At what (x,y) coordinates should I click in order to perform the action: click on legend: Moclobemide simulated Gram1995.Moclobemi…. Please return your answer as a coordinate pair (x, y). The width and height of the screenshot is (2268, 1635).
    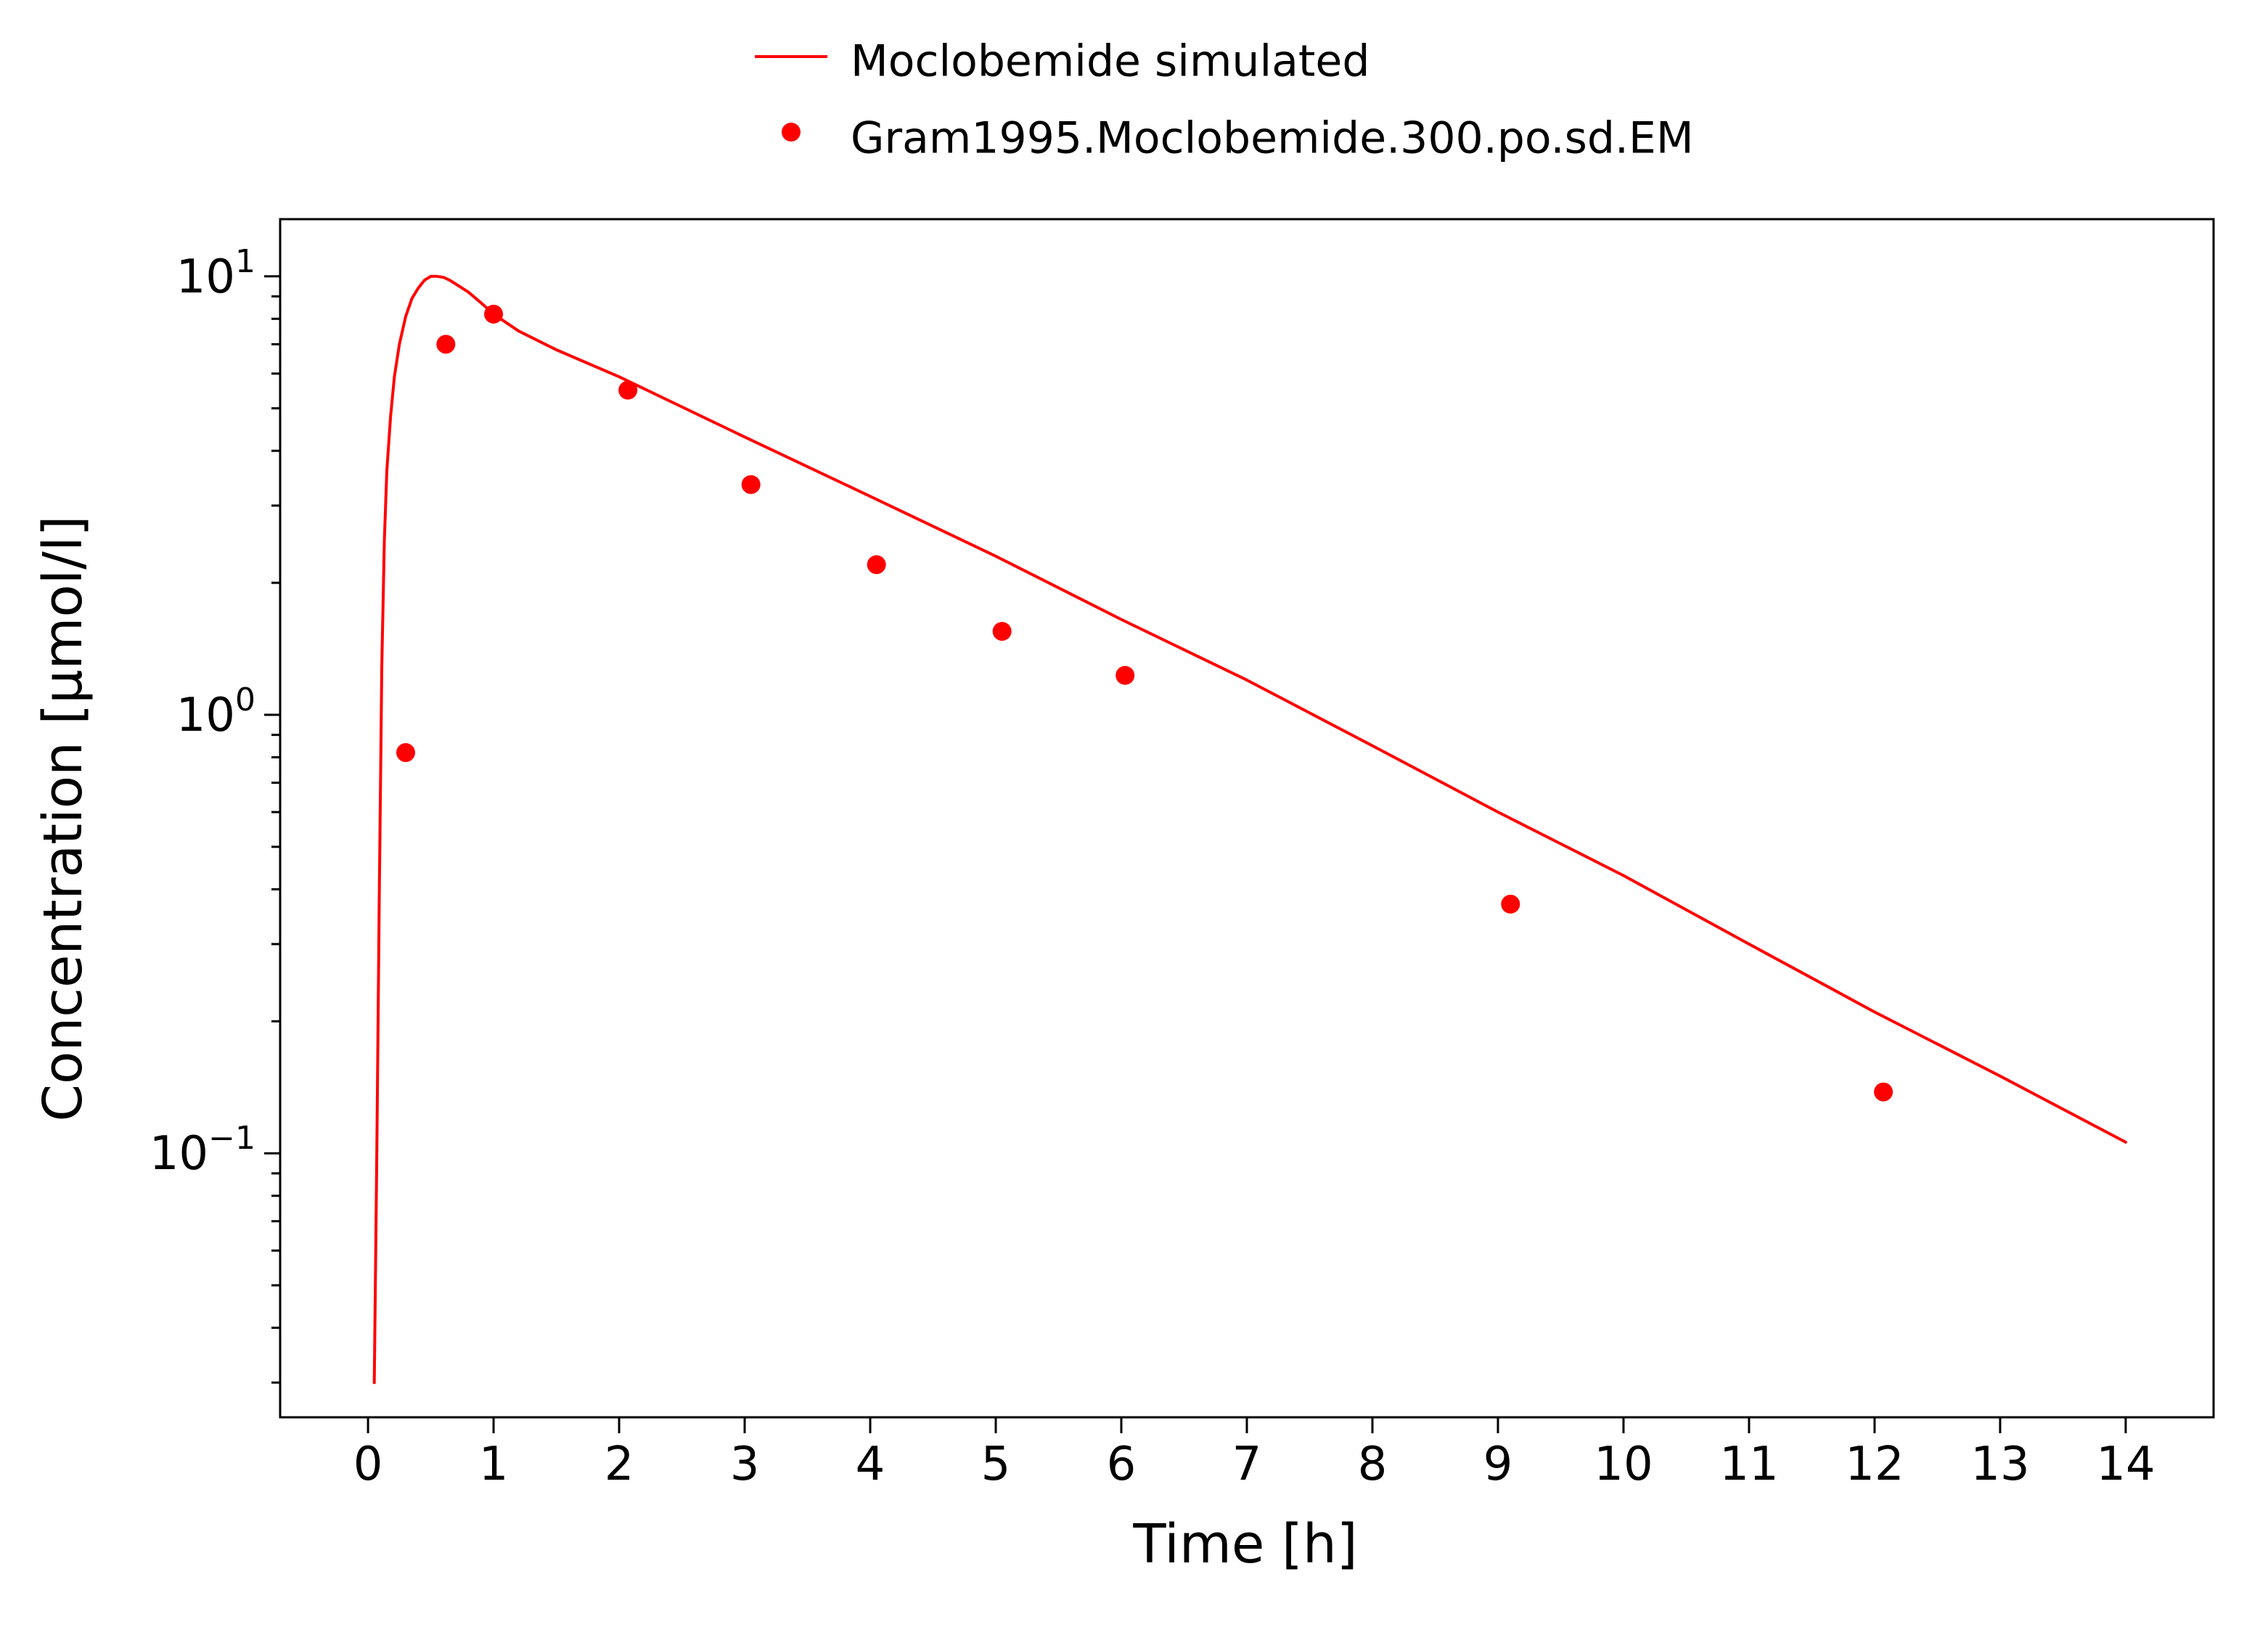
    Looking at the image, I should click on (1224, 100).